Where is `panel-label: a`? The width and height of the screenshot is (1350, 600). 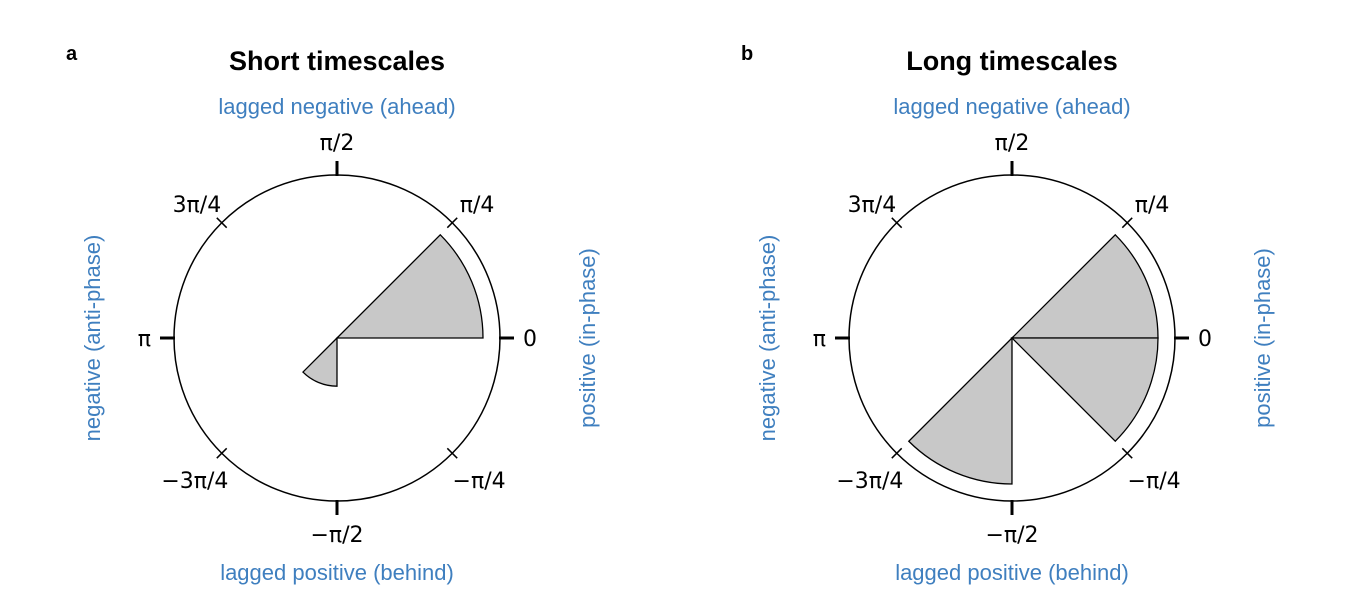 panel-label: a is located at coordinates (72, 54).